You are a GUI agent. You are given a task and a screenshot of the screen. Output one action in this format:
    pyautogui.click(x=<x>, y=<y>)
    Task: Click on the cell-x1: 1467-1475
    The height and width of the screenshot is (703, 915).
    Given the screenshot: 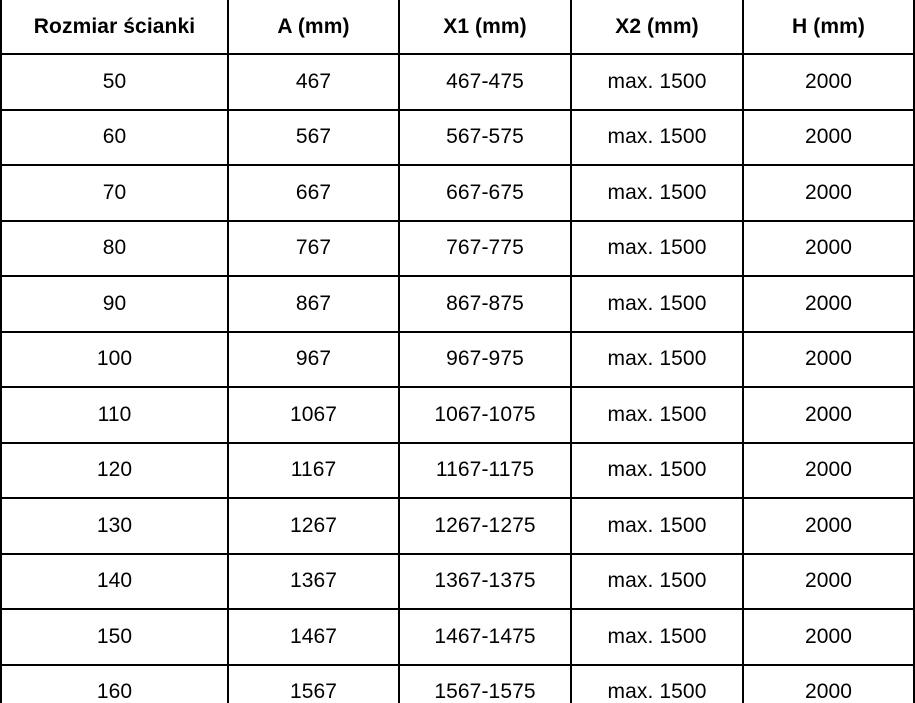 What is the action you would take?
    pyautogui.click(x=485, y=637)
    